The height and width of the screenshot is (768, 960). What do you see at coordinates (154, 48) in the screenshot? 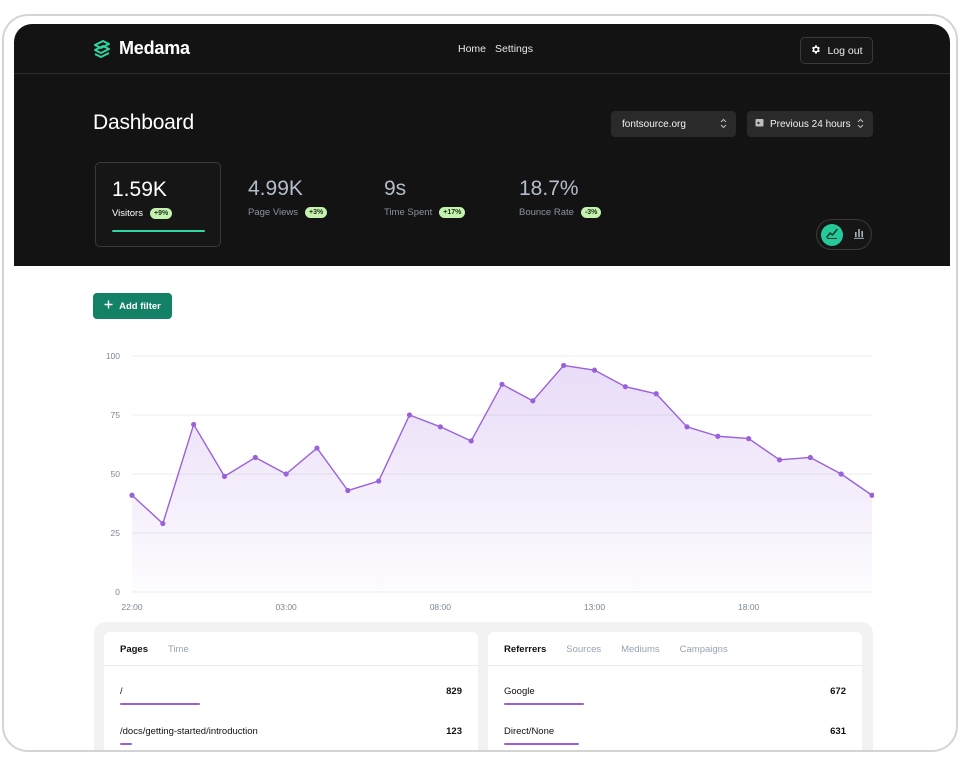
I see `brand-name: Medama` at bounding box center [154, 48].